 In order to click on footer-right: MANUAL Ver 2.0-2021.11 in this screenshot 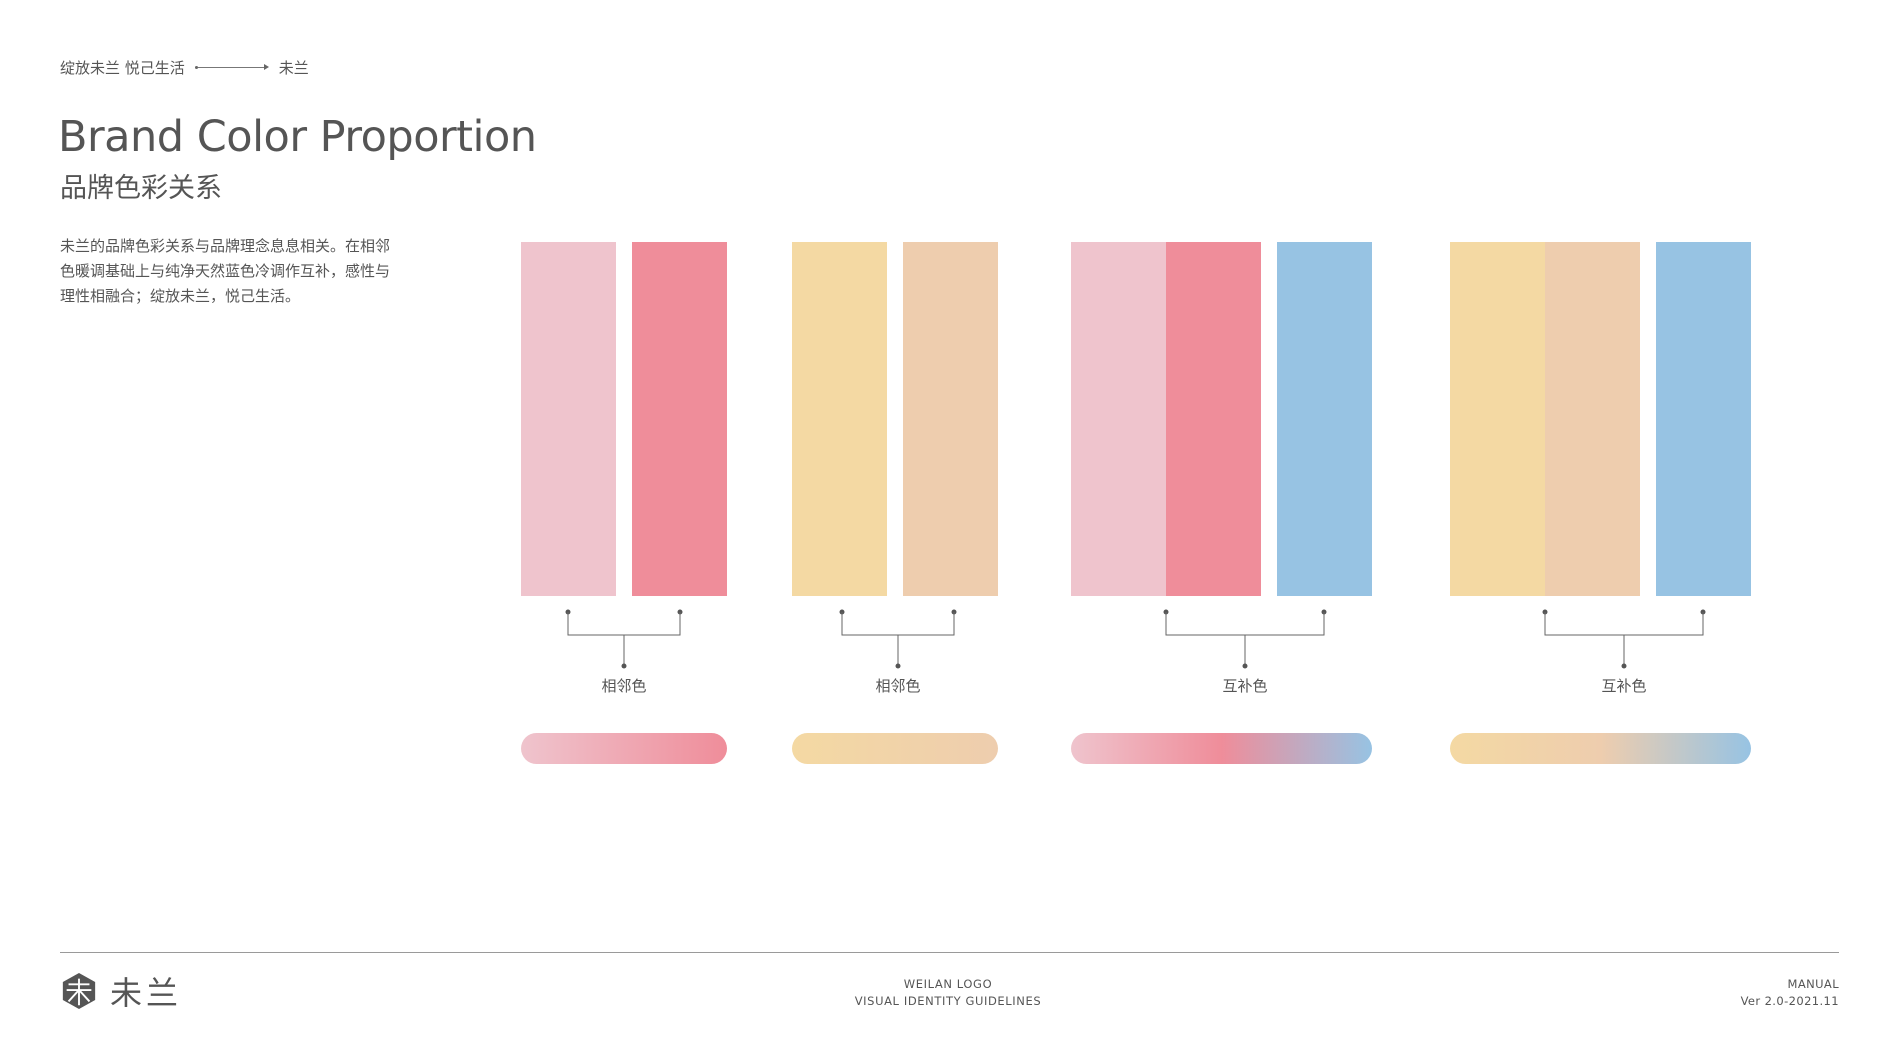, I will do `click(1739, 993)`.